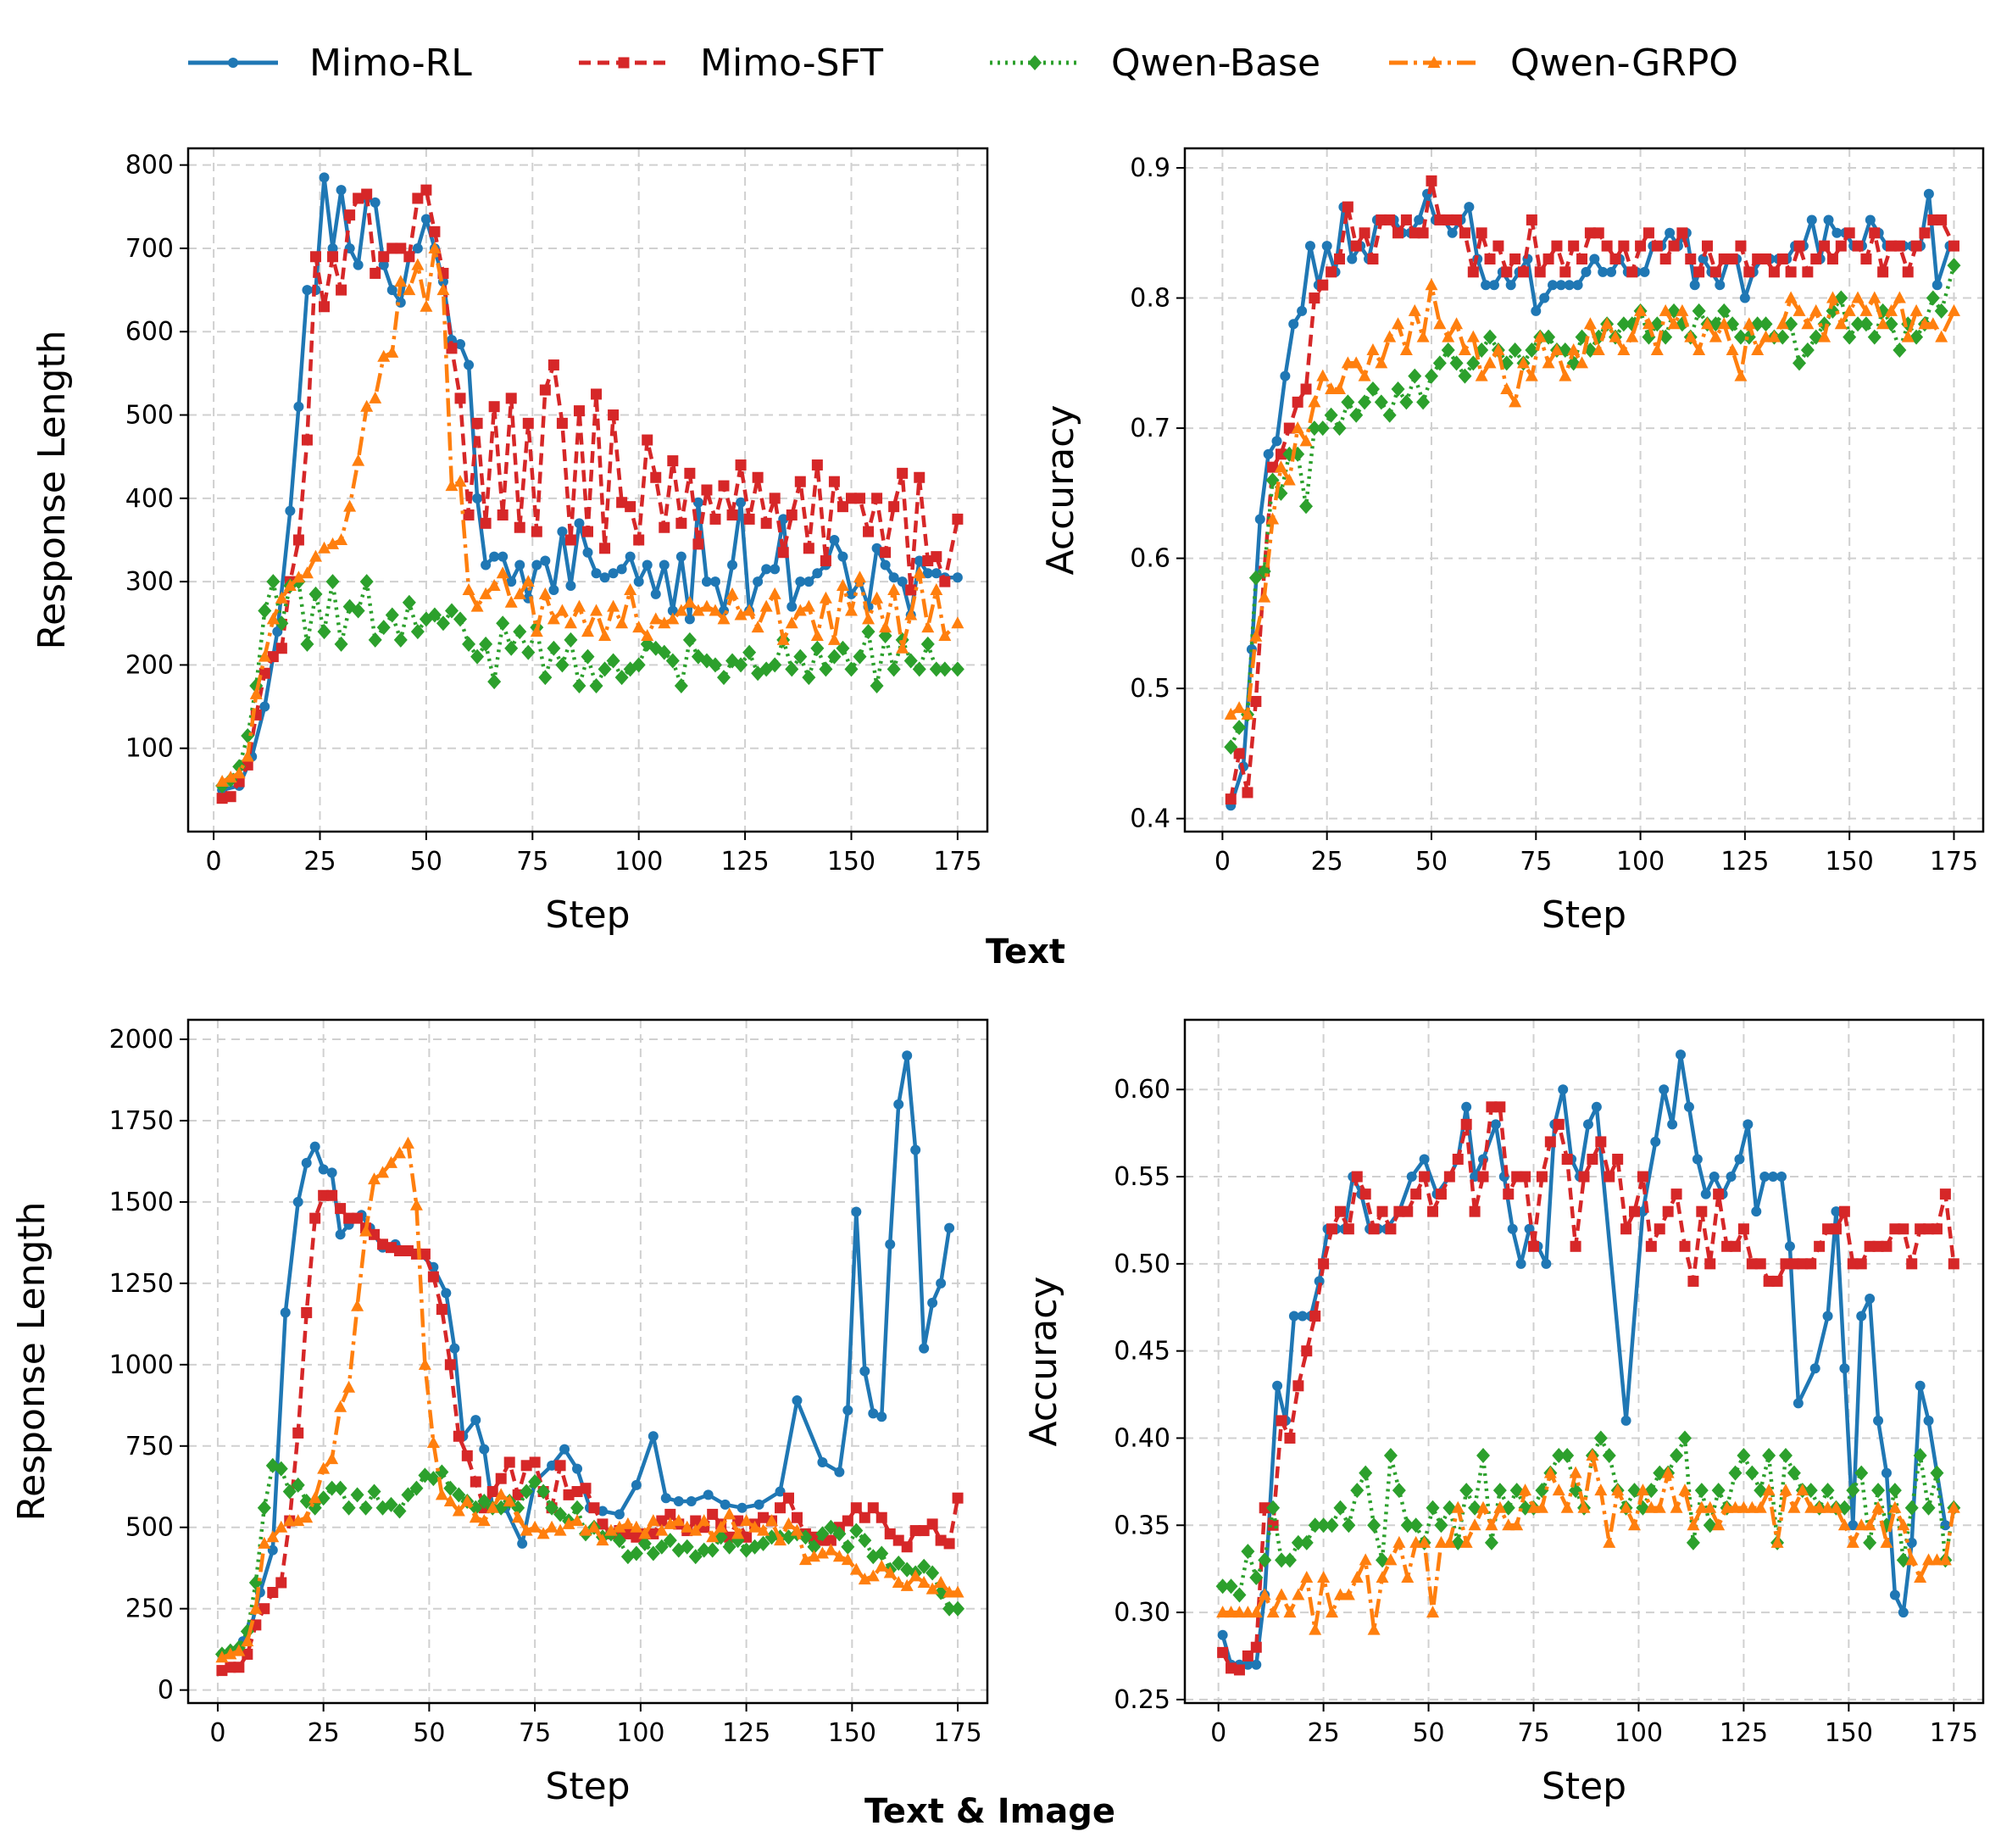  What do you see at coordinates (149, 665) in the screenshot?
I see `y-tick-label: 200` at bounding box center [149, 665].